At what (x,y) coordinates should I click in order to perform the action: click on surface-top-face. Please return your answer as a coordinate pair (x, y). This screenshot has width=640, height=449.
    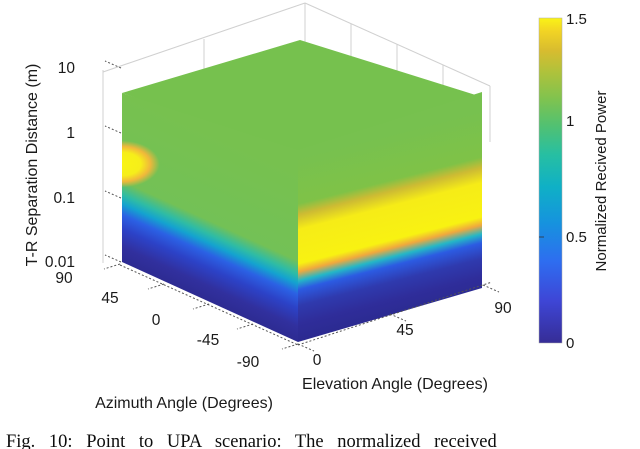
    Looking at the image, I should click on (302, 98).